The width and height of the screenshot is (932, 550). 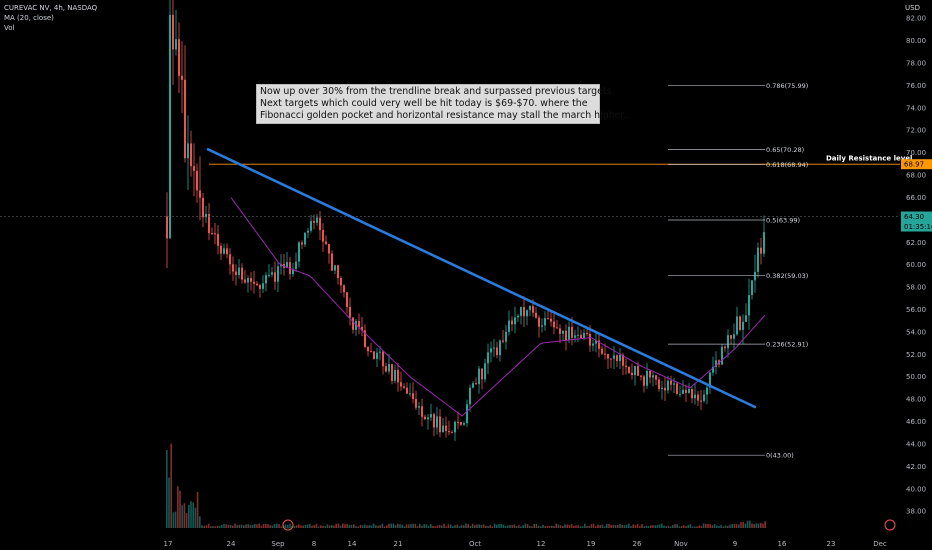 What do you see at coordinates (916, 86) in the screenshot?
I see `y-tick-label: 76.00` at bounding box center [916, 86].